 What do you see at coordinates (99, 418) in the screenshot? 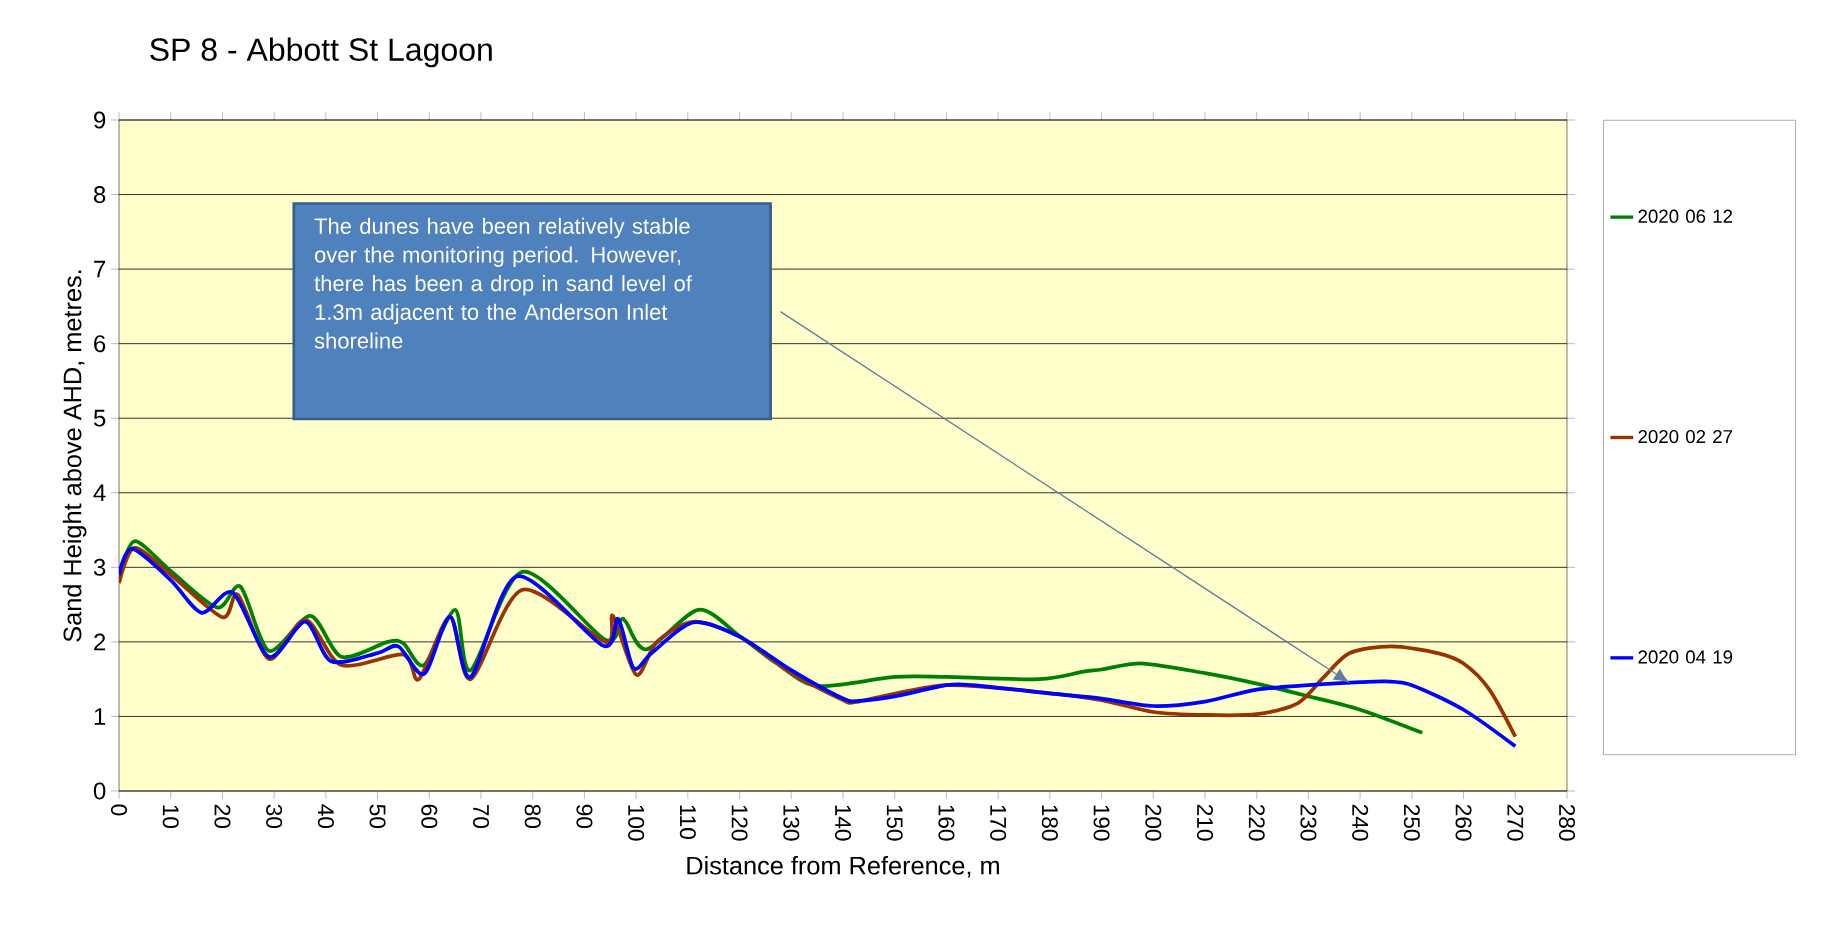
I see `y-tick-label: 5` at bounding box center [99, 418].